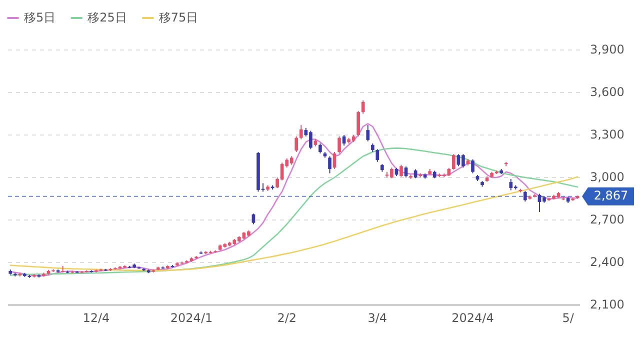 The height and width of the screenshot is (340, 640). I want to click on x-tick-label: 12/4, so click(96, 318).